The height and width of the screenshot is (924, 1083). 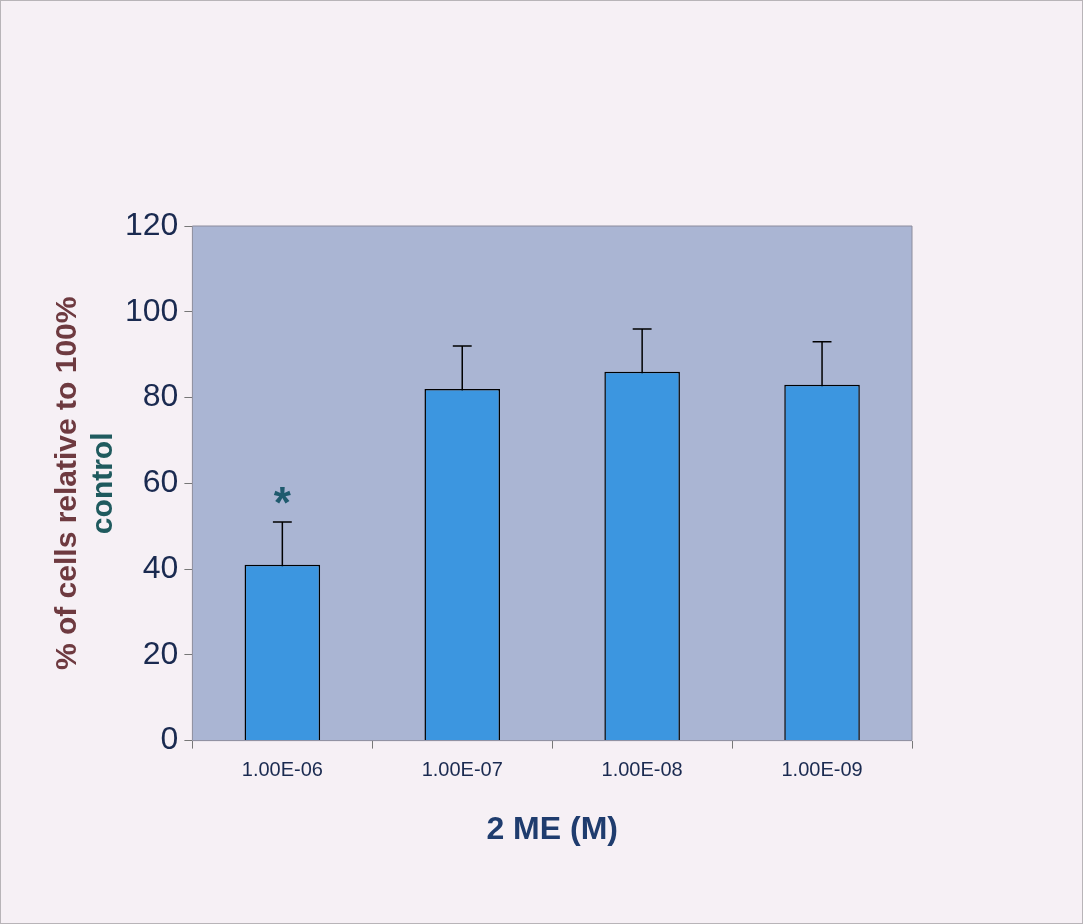 What do you see at coordinates (84, 483) in the screenshot?
I see `y-axis-title: % of cells relative to 100% control` at bounding box center [84, 483].